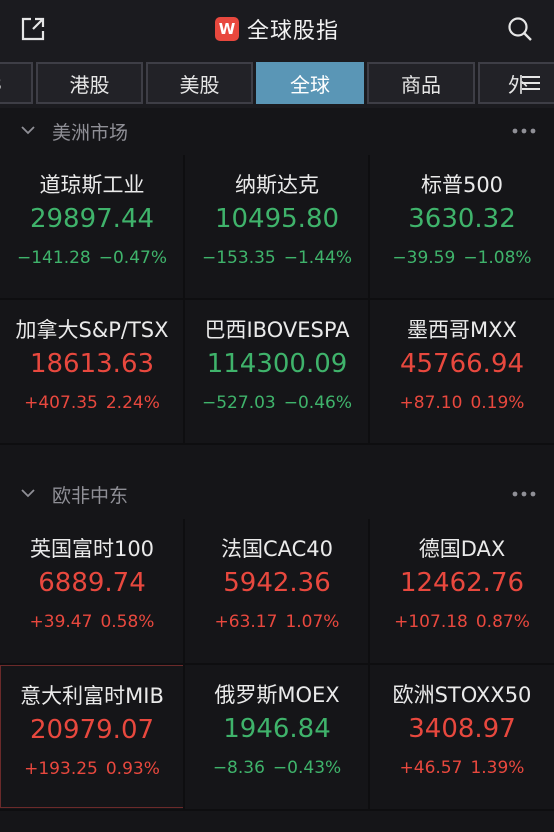  I want to click on index-change: +407.35, so click(61, 403).